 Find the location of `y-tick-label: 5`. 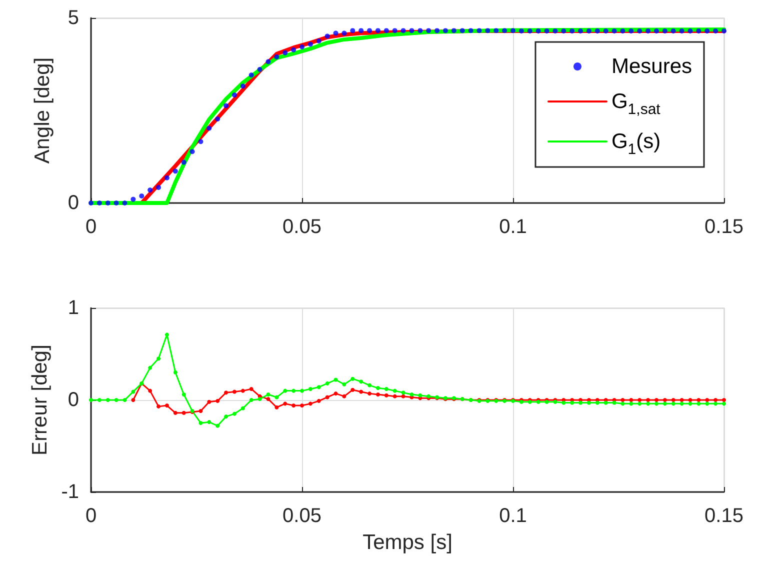

y-tick-label: 5 is located at coordinates (73, 18).